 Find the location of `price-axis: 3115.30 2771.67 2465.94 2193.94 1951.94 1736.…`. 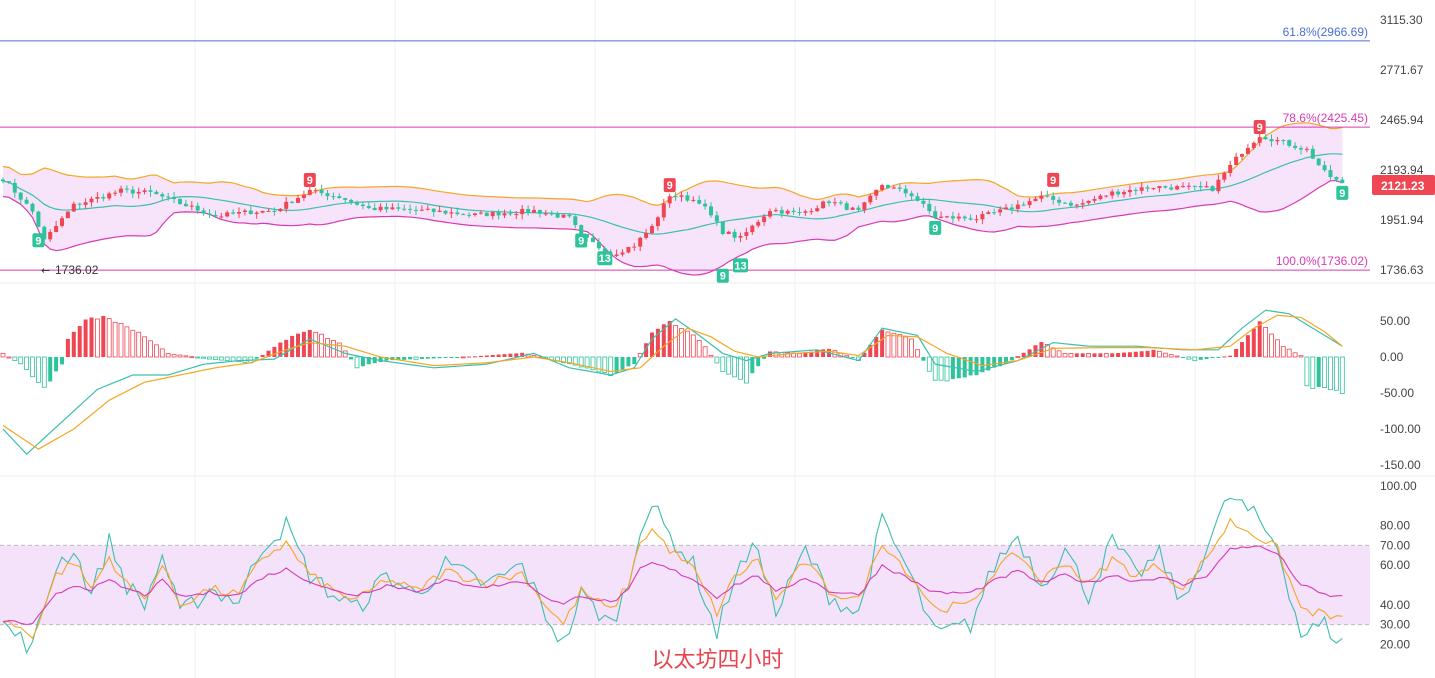

price-axis: 3115.30 2771.67 2465.94 2193.94 1951.94 1736.… is located at coordinates (1402, 145).